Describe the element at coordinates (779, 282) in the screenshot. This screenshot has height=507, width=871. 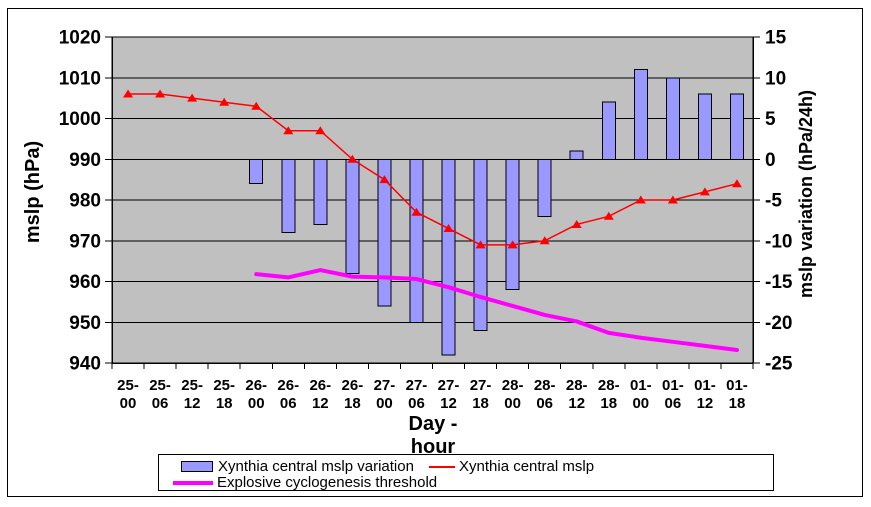
I see `right-tick-label: -15` at that location.